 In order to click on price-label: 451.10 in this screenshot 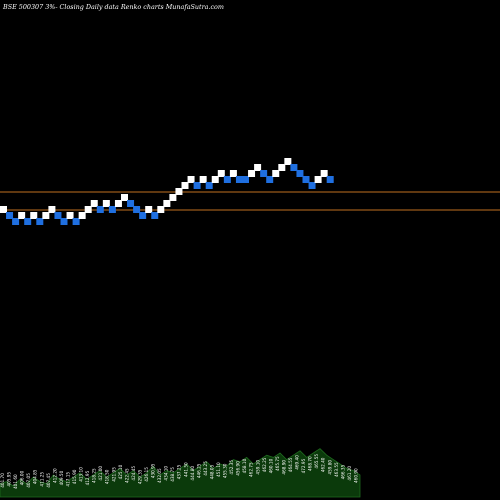, I will do `click(218, 469)`.